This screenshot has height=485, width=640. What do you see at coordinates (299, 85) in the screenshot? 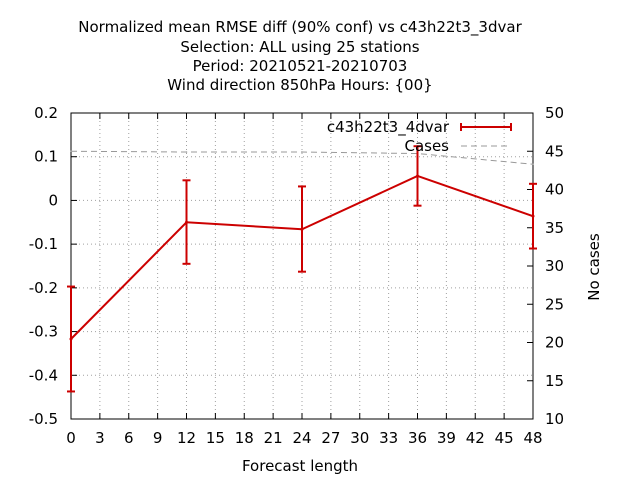
I see `title-line-4: Wind direction 850hPa Hours: {00}` at bounding box center [299, 85].